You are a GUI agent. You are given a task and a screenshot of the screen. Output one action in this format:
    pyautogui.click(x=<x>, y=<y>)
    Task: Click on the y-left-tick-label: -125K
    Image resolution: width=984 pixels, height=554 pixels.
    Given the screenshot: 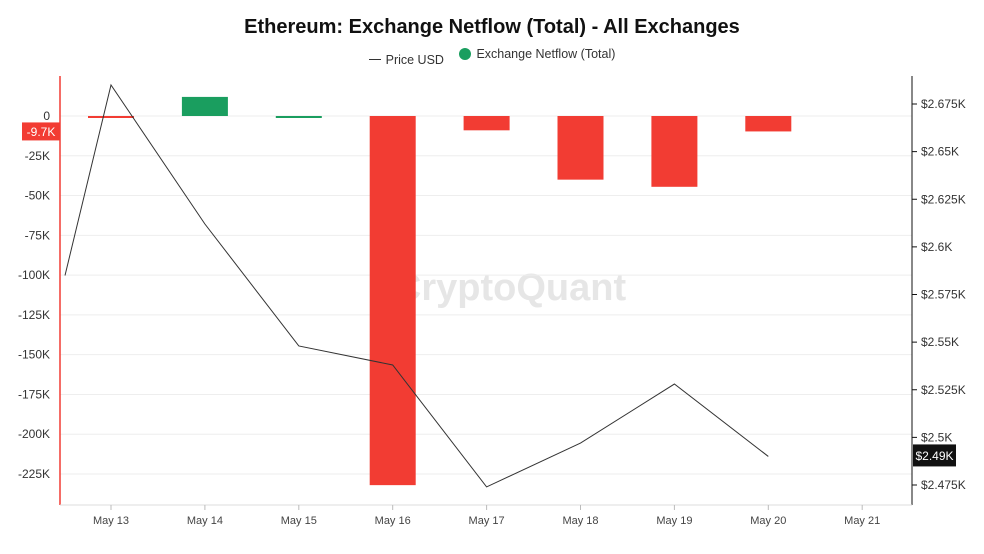 What is the action you would take?
    pyautogui.click(x=34, y=315)
    